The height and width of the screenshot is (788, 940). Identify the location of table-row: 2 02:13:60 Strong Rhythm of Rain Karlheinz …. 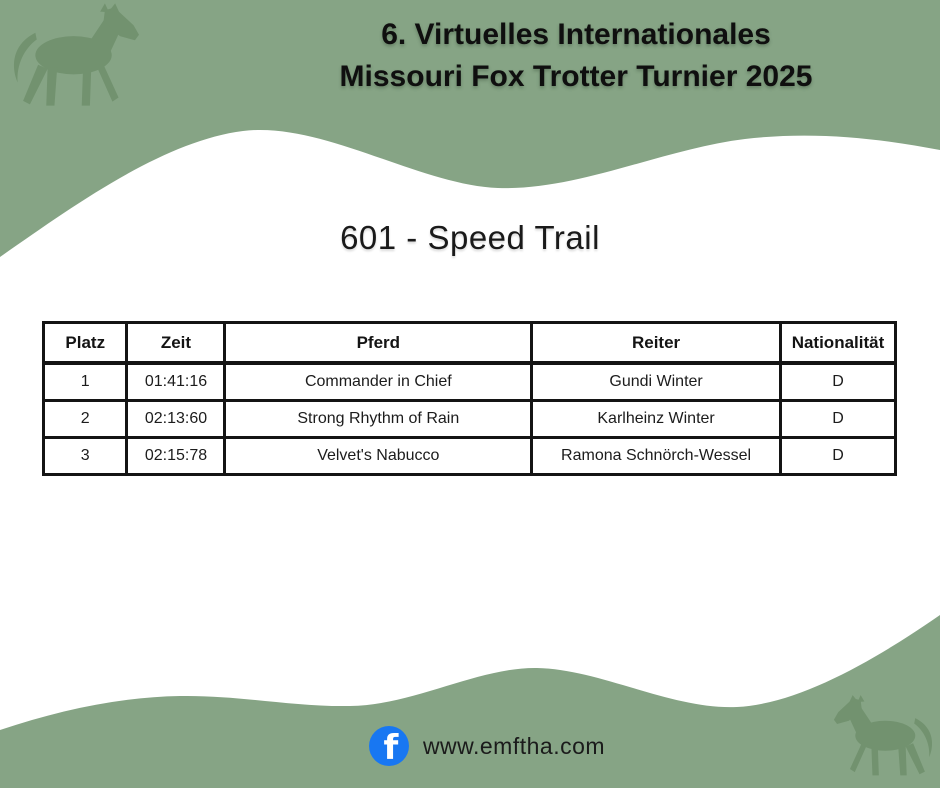
(469, 419).